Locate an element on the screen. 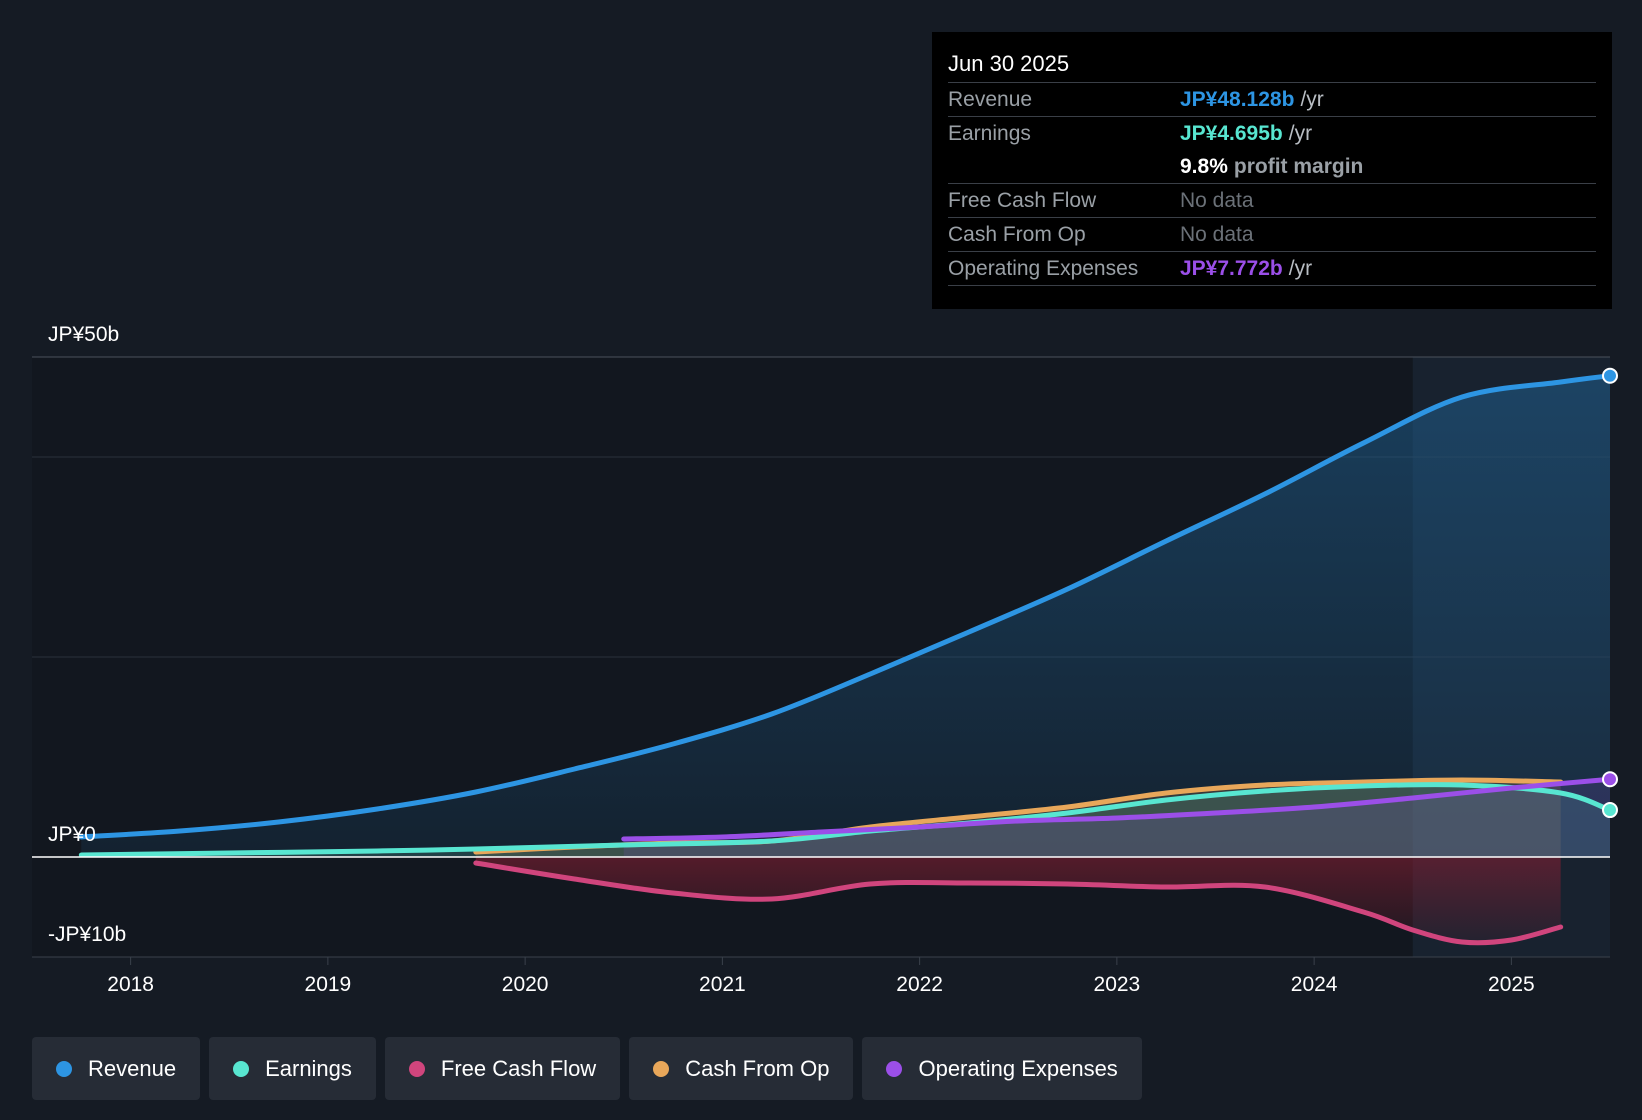 The height and width of the screenshot is (1120, 1642). tooltip-revenue-label: Revenue is located at coordinates (990, 99).